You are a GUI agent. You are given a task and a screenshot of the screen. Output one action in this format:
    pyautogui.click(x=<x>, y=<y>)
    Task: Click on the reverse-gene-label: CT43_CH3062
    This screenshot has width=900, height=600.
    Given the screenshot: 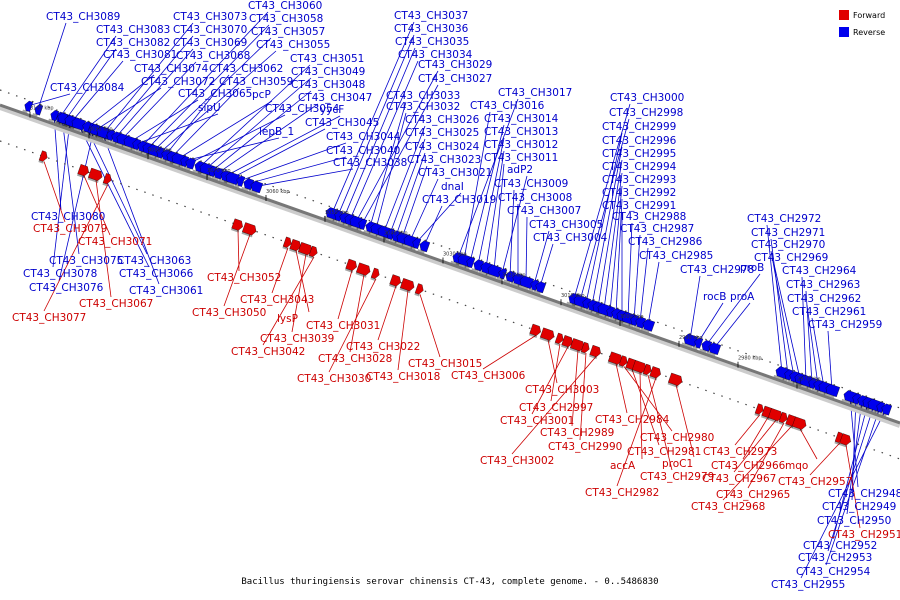 What is the action you would take?
    pyautogui.click(x=246, y=69)
    